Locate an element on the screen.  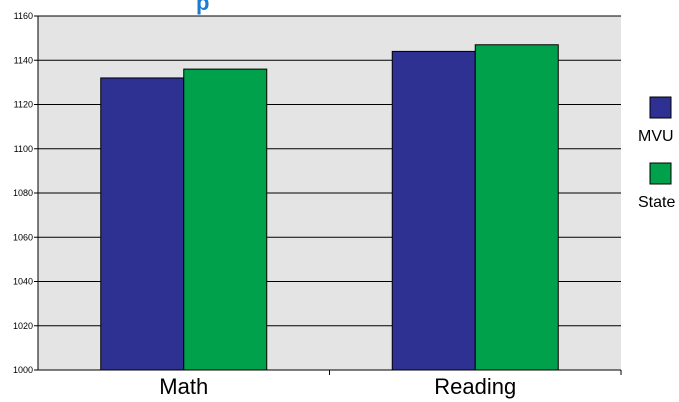
legend-label-mvu: MVU is located at coordinates (656, 136).